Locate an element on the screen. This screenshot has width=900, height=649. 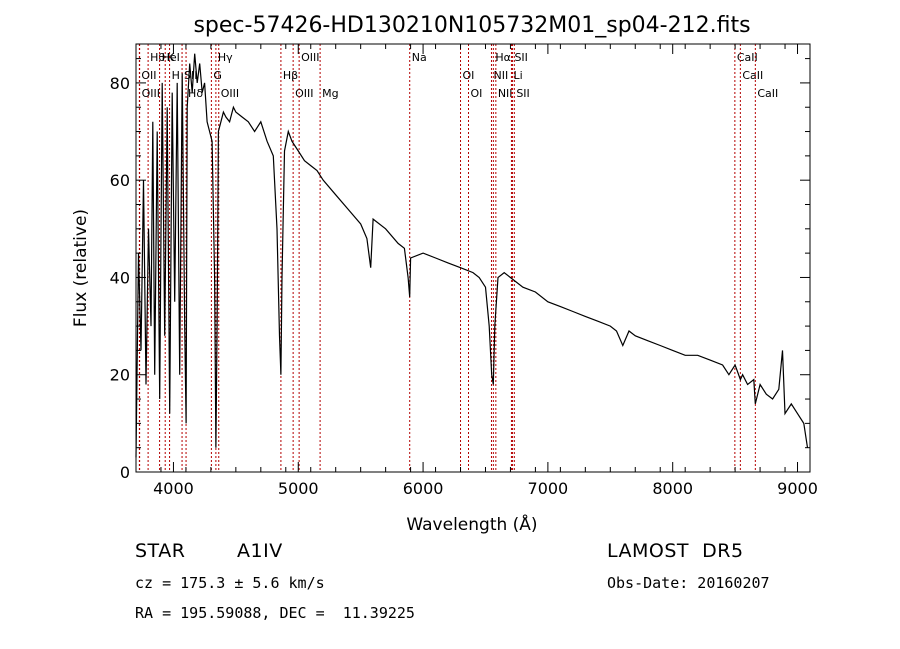
marker-label: Mg is located at coordinates (330, 93).